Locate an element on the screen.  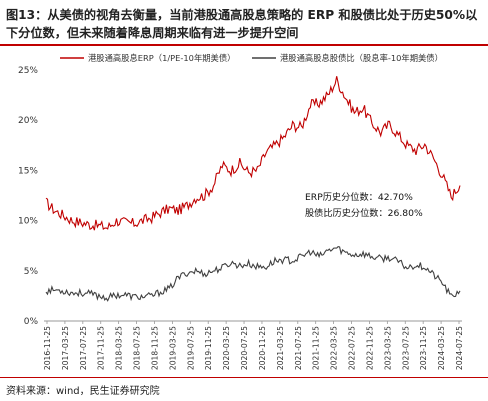
x-tick-label: 2018-03-25 is located at coordinates (119, 348).